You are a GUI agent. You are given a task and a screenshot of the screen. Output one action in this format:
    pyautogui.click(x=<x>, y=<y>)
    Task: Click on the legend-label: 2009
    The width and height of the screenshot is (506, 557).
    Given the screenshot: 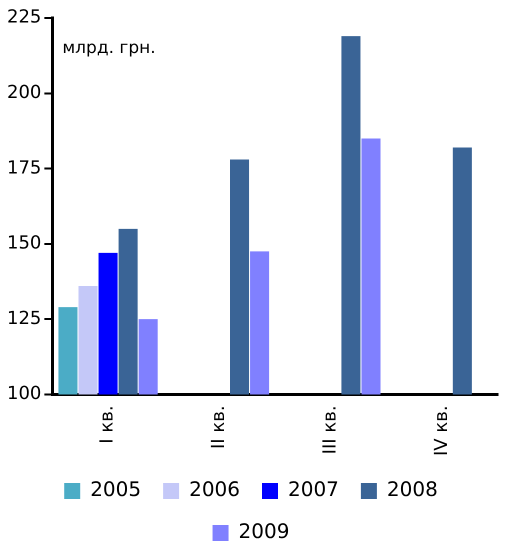 What is the action you would take?
    pyautogui.click(x=264, y=531)
    